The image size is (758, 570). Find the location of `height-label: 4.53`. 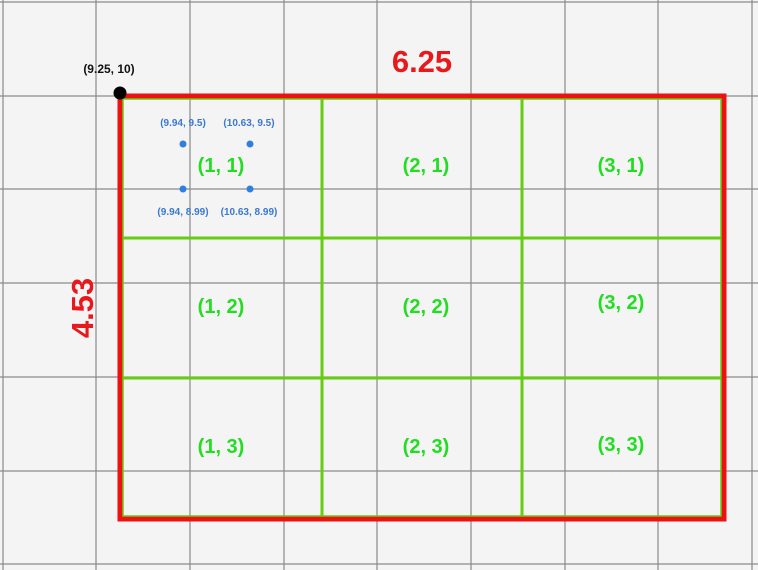

height-label: 4.53 is located at coordinates (82, 308).